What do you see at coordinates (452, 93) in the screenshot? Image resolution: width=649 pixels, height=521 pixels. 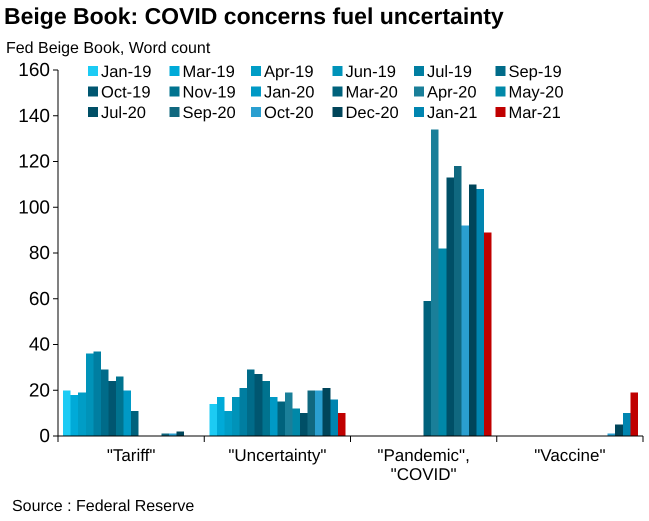 I see `legend-label: Apr-20` at bounding box center [452, 93].